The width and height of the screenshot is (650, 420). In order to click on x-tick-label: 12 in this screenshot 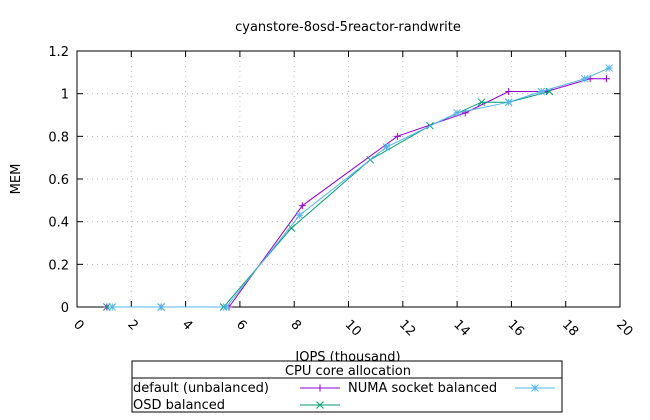, I will do `click(407, 328)`.